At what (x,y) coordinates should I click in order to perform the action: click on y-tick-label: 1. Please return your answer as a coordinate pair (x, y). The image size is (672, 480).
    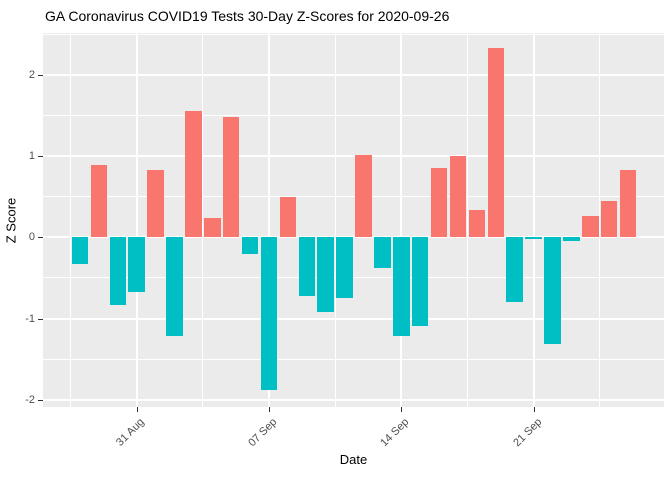
    Looking at the image, I should click on (31, 156).